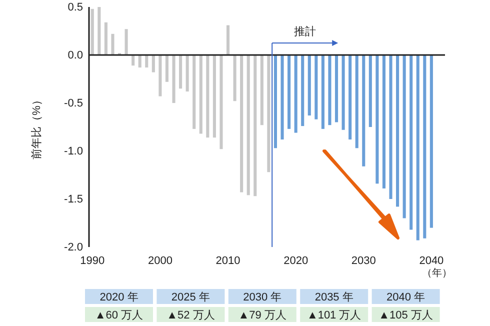  I want to click on text: 2040 年, so click(406, 298).